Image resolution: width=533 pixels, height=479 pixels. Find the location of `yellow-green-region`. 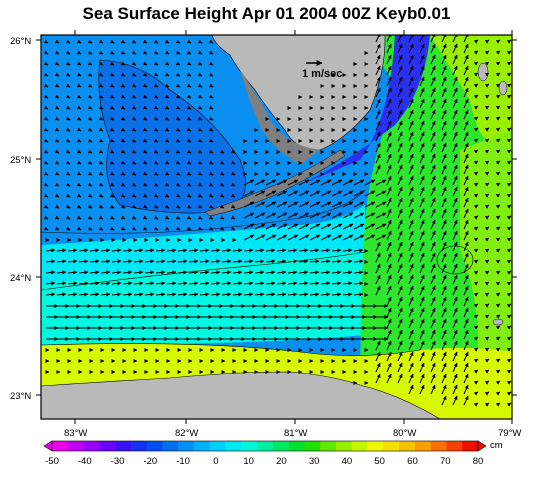

yellow-green-region is located at coordinates (471, 93).